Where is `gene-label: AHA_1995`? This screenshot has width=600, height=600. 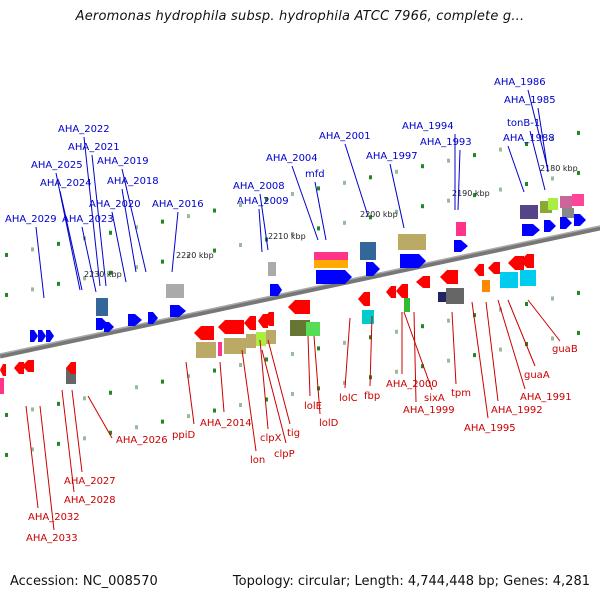 gene-label: AHA_1995 is located at coordinates (490, 428).